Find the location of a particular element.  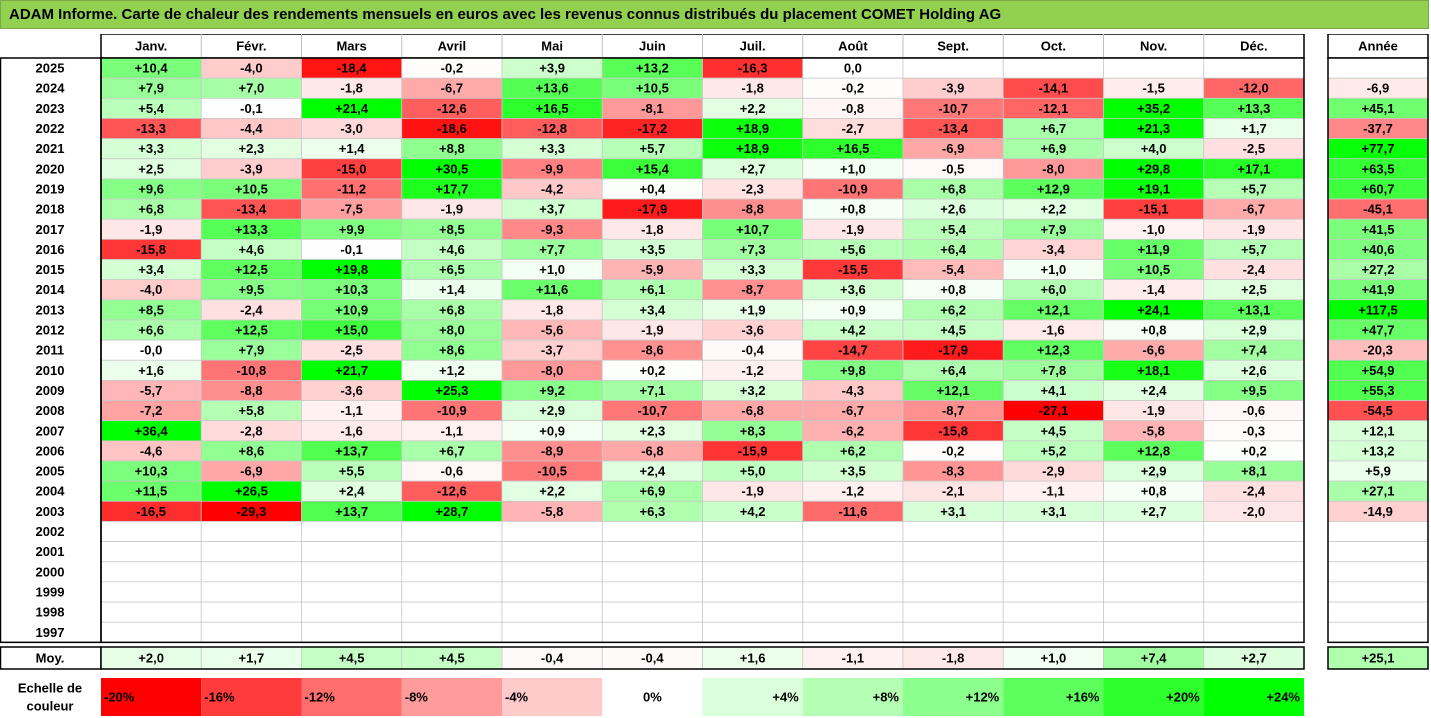

cell-value-label: -2,9 is located at coordinates (1053, 471).